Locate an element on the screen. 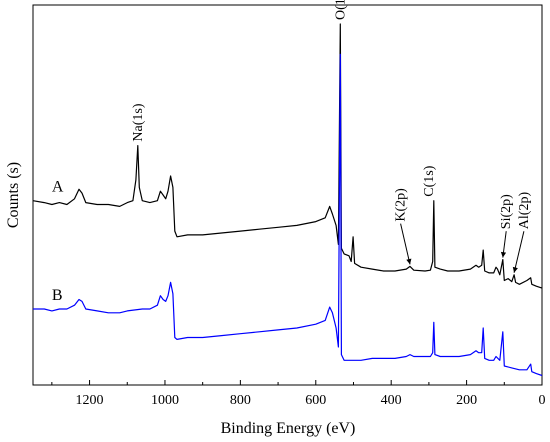 This screenshot has width=550, height=442. annotation-arrow-k-2p is located at coordinates (405, 244).